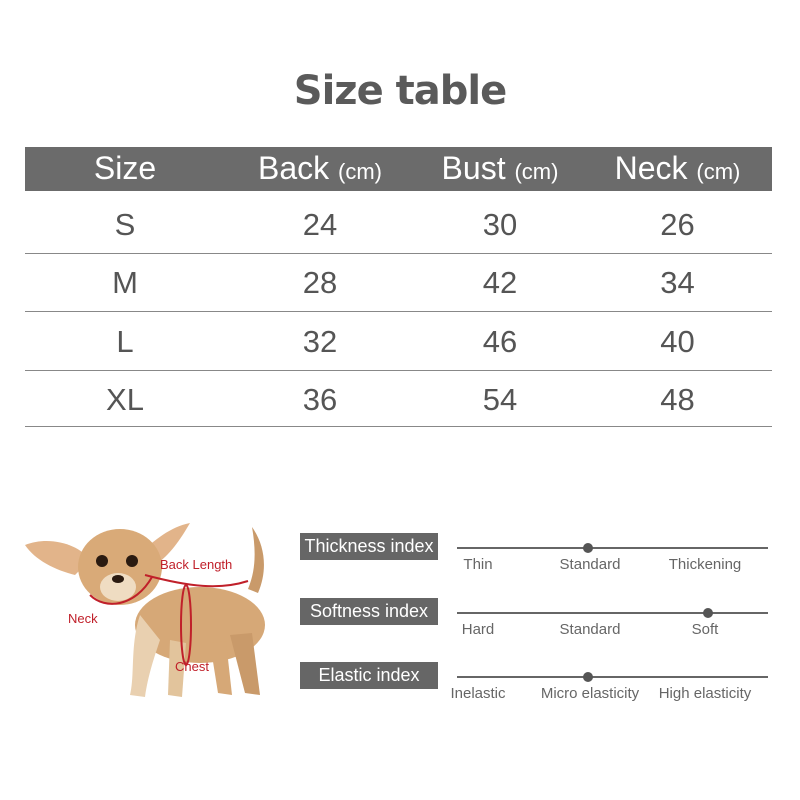 The width and height of the screenshot is (800, 800). I want to click on header-back: Back (cm), so click(320, 168).